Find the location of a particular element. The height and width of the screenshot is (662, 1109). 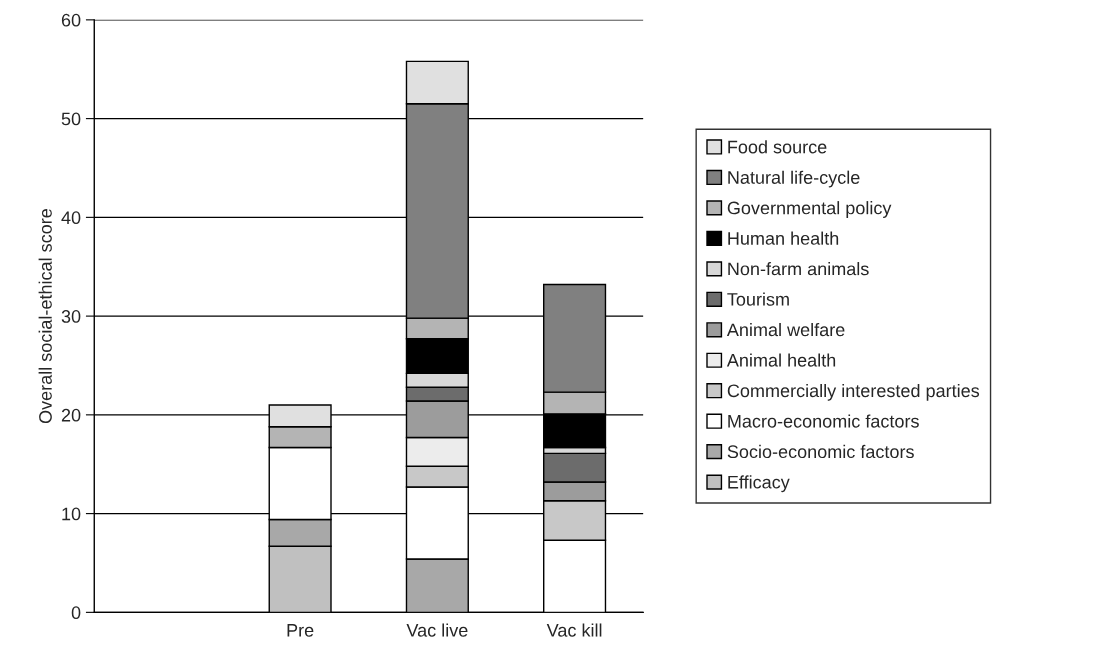

legend-label: Tourism is located at coordinates (758, 299).